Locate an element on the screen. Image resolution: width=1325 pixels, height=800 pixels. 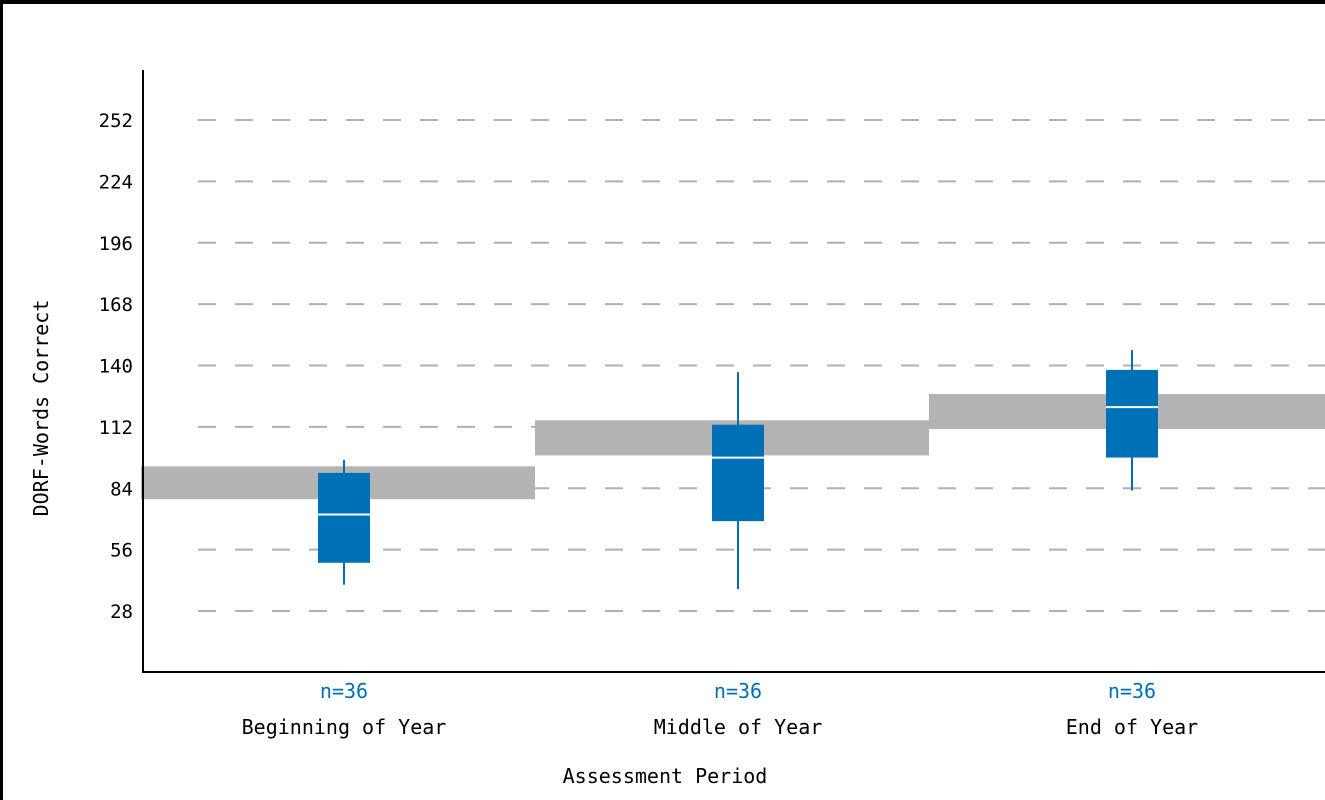
y-tick-label: 140 is located at coordinates (116, 367).